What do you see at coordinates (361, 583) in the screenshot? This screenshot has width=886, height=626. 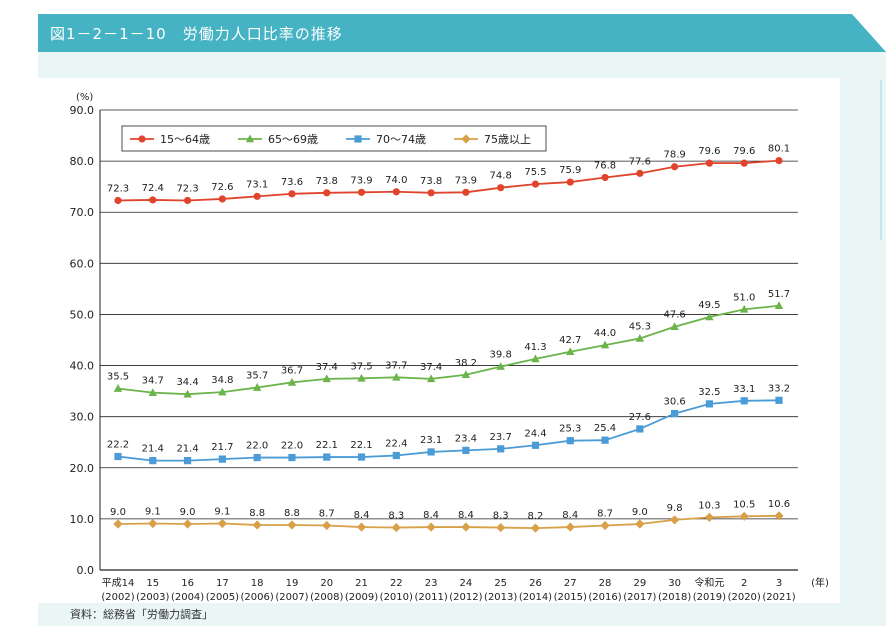 I see `x-tick-label: 21` at bounding box center [361, 583].